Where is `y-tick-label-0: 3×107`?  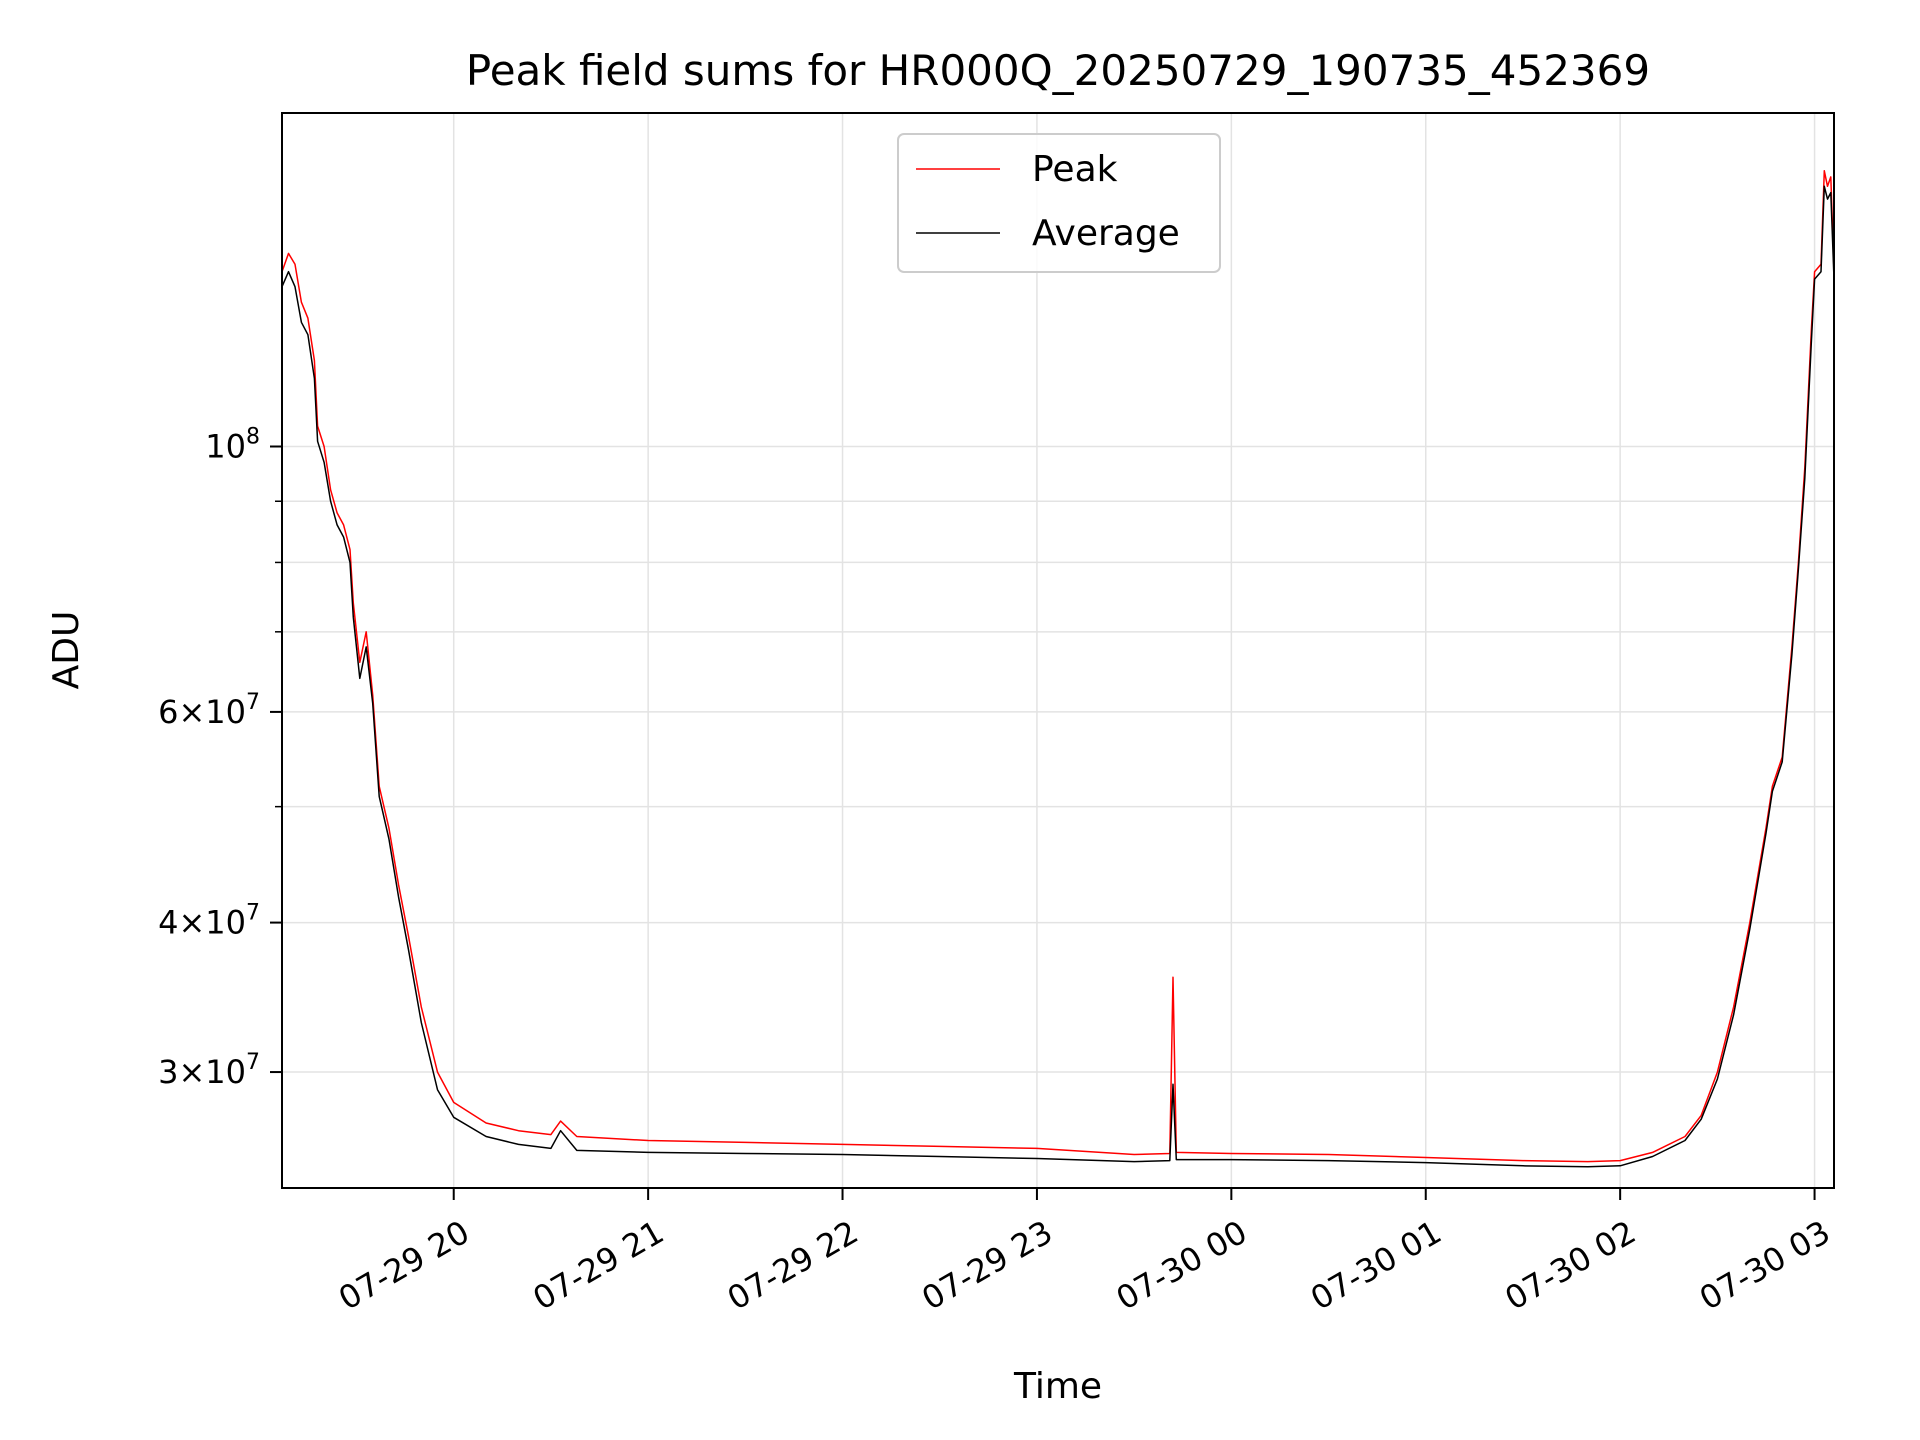 y-tick-label-0: 3×107 is located at coordinates (209, 1070).